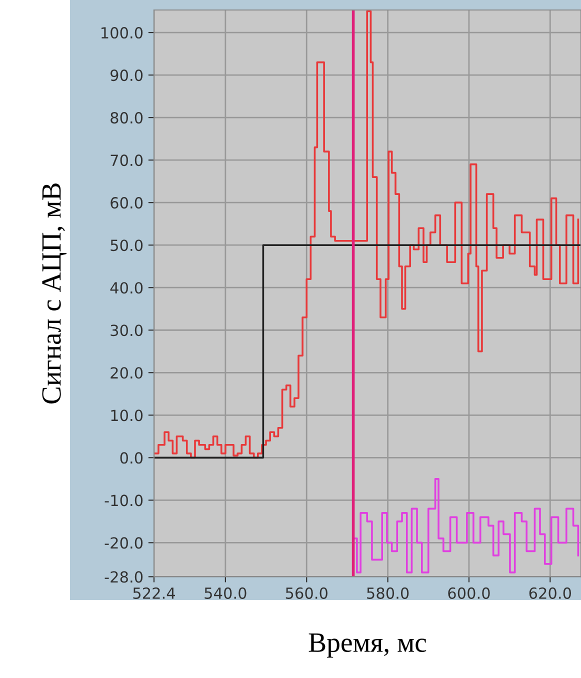 The image size is (581, 678). What do you see at coordinates (550, 593) in the screenshot?
I see `x-tick-label: 620.0` at bounding box center [550, 593].